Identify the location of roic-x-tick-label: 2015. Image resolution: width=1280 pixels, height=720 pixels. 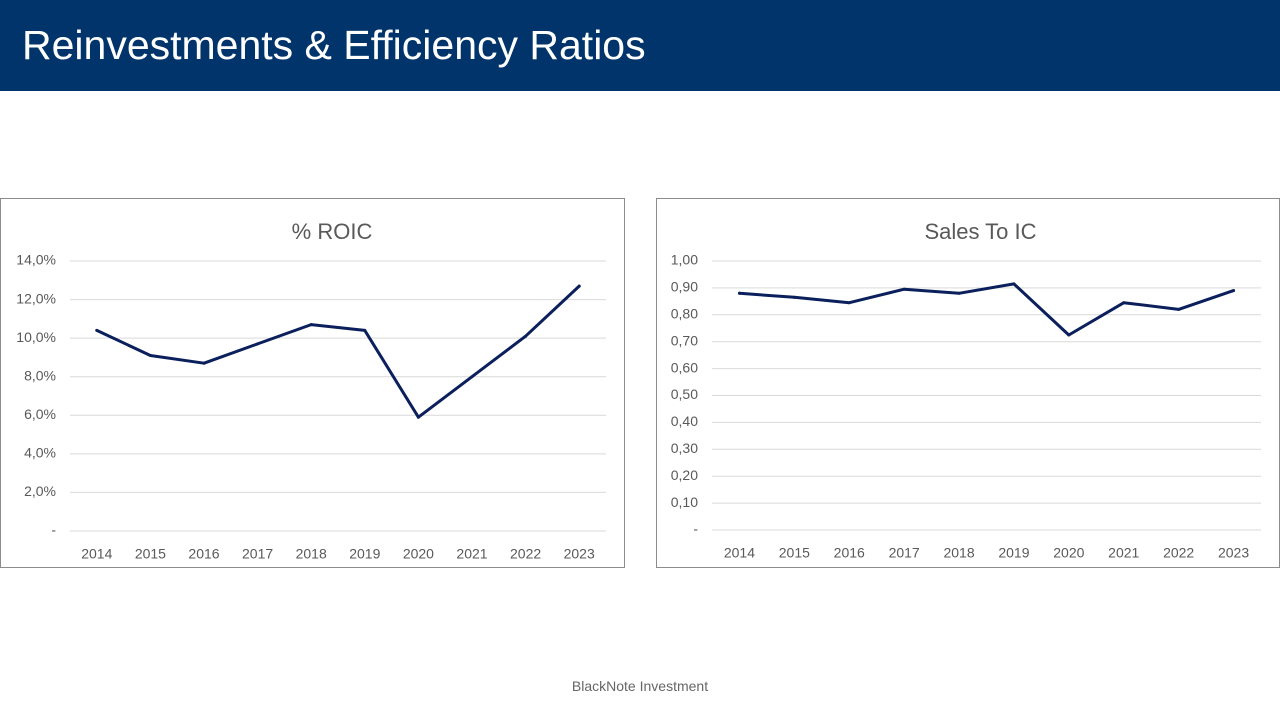
(150, 554).